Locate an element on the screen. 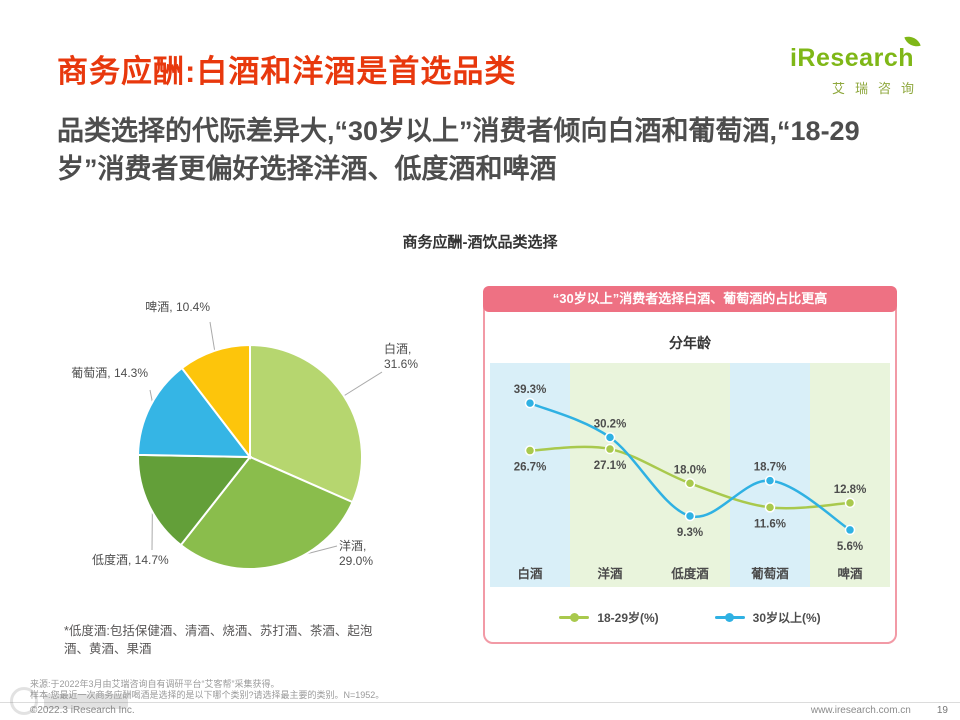 Image resolution: width=960 pixels, height=720 pixels. data-label: 11.6% is located at coordinates (770, 524).